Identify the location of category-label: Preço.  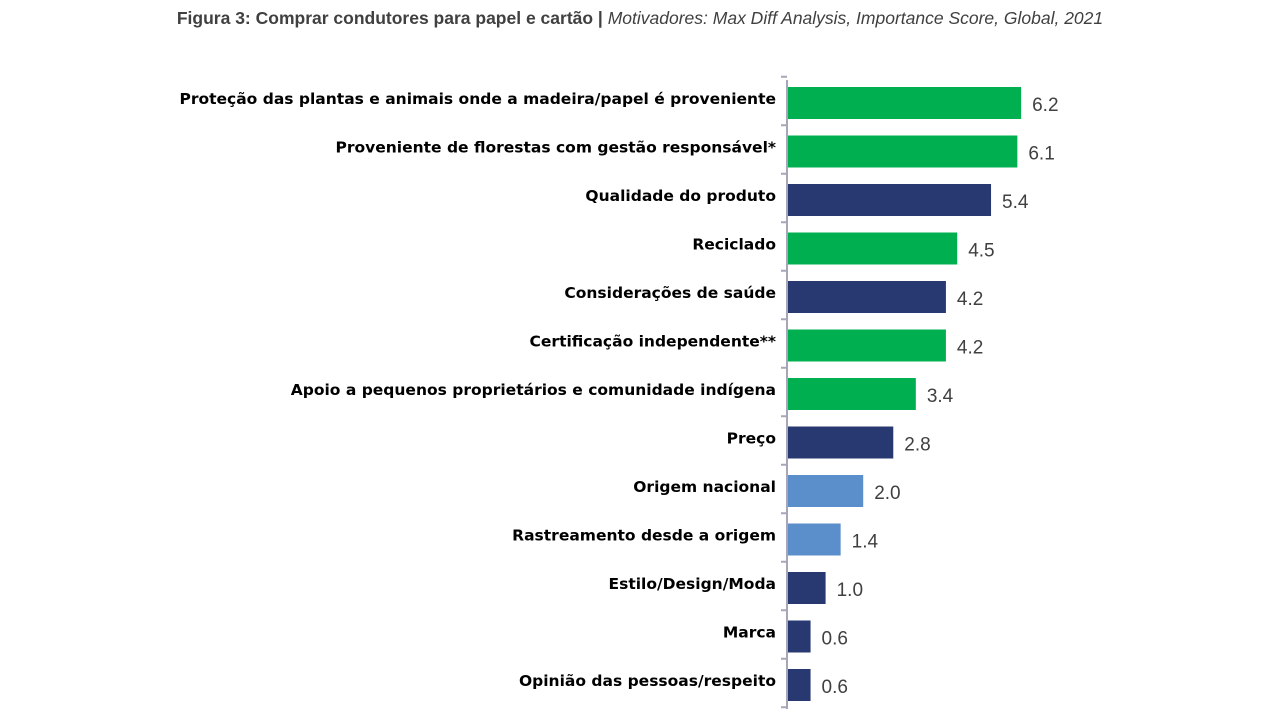
(751, 439).